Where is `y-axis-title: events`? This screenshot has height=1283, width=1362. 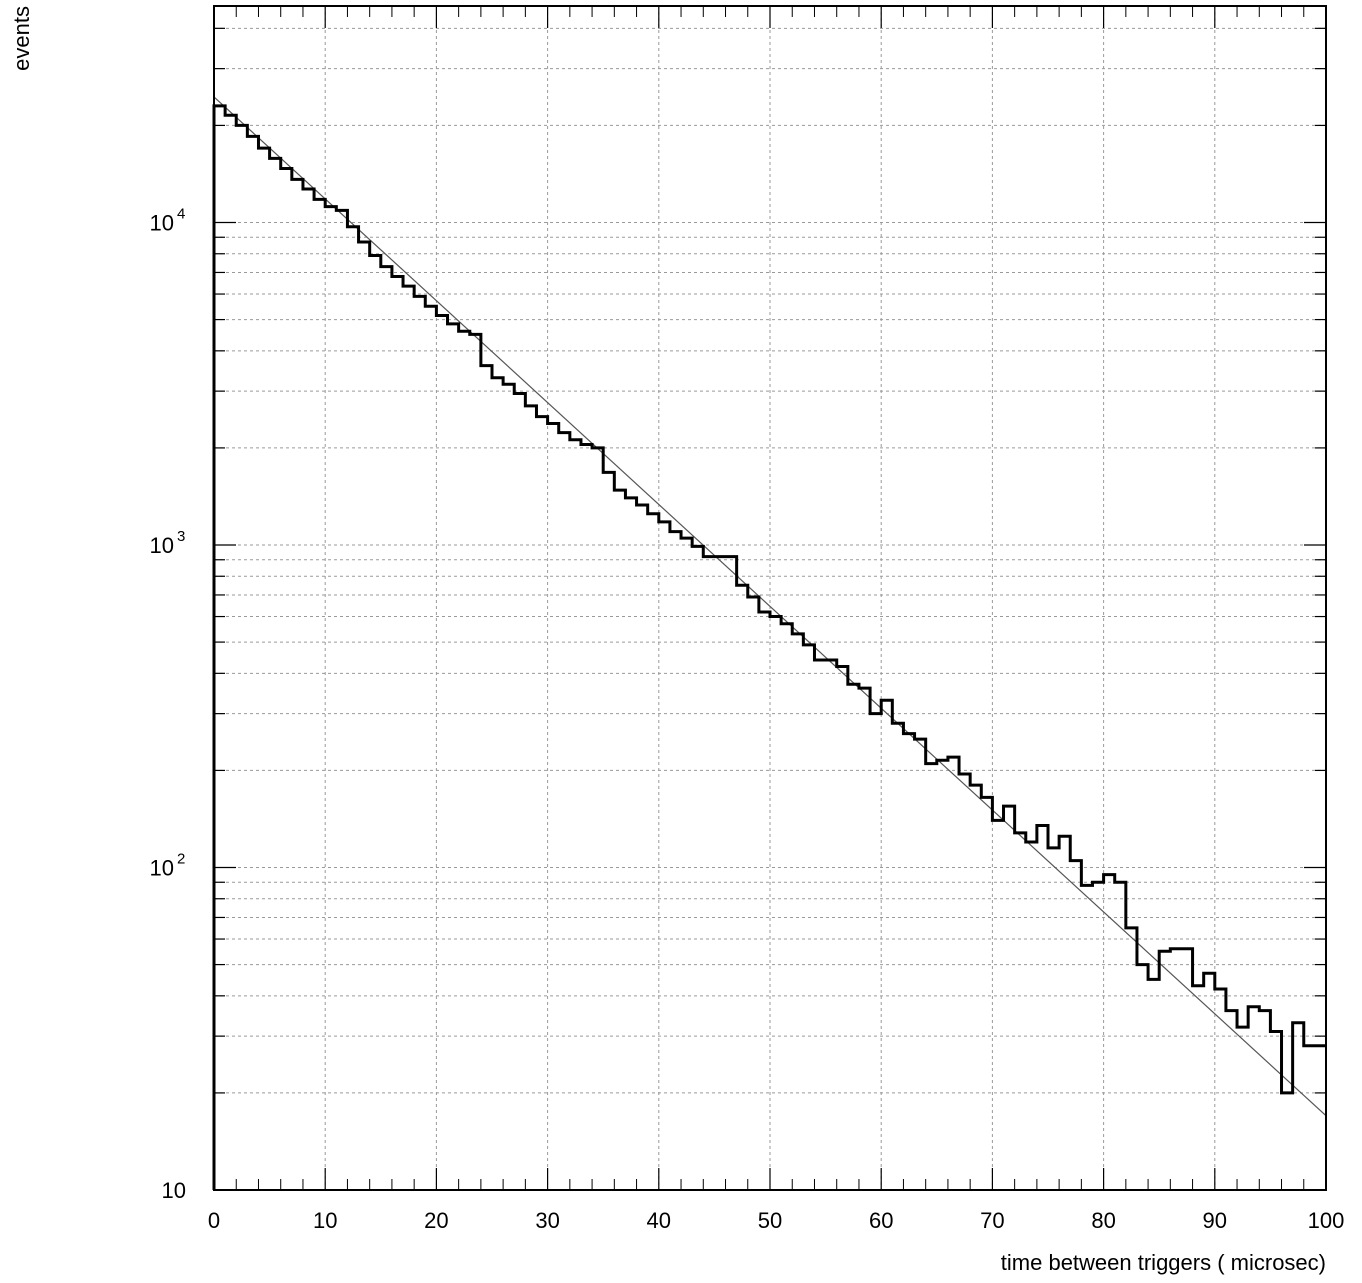 y-axis-title: events is located at coordinates (21, 38).